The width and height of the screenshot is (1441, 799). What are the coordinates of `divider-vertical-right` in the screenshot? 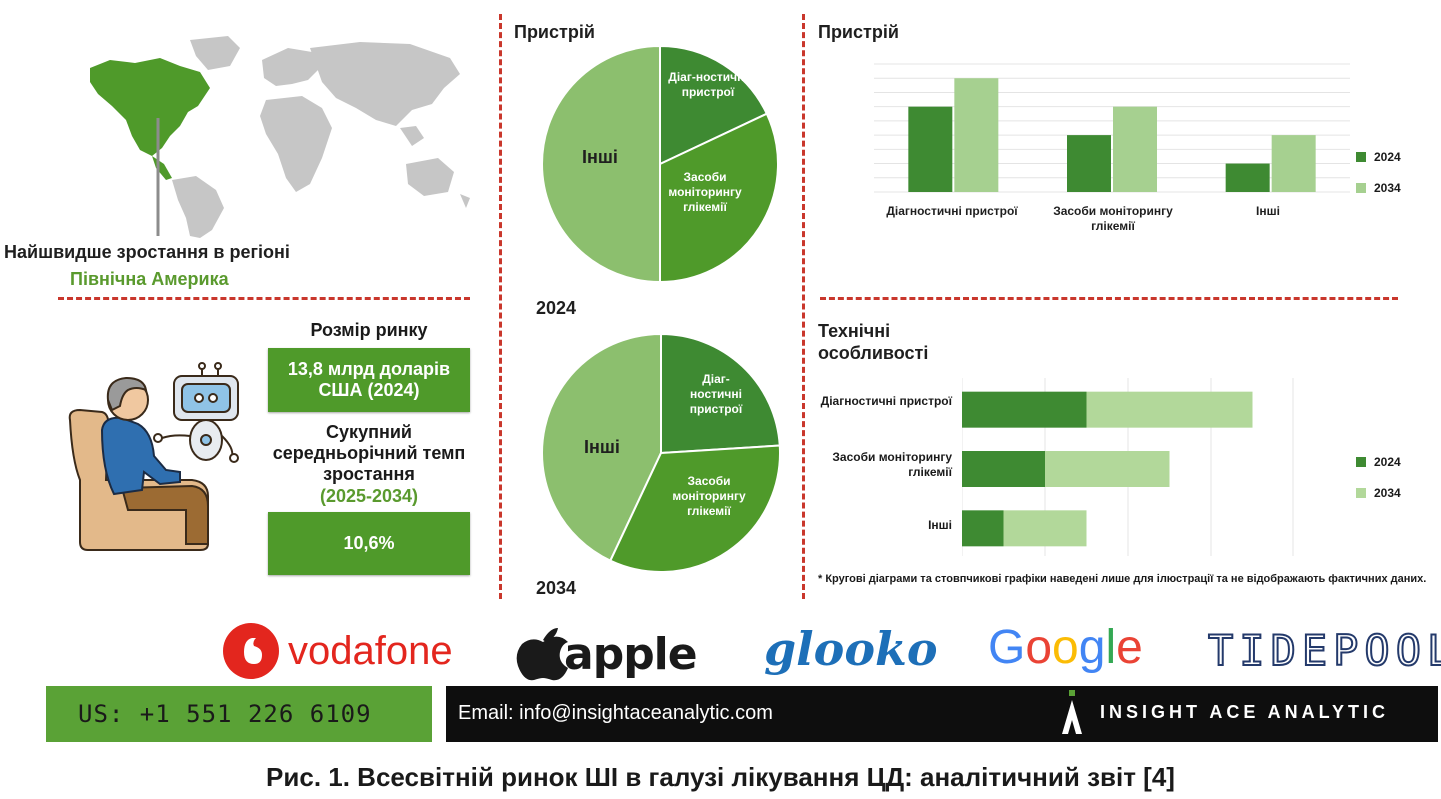 It's located at (803, 306).